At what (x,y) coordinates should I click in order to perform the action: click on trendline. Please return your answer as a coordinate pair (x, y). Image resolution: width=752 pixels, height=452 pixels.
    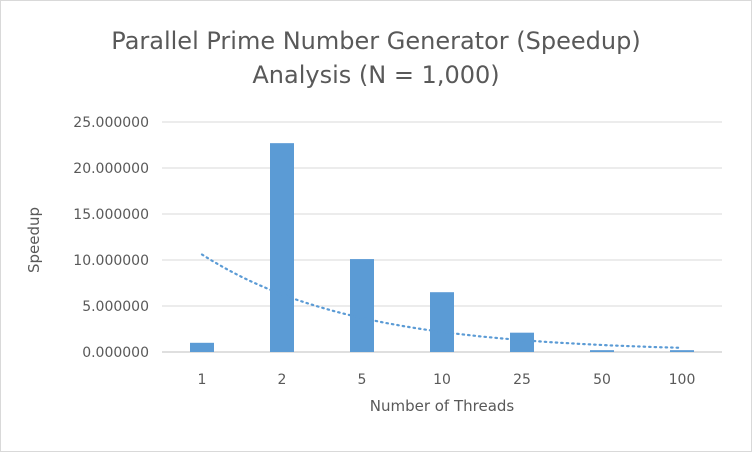
    Looking at the image, I should click on (442, 301).